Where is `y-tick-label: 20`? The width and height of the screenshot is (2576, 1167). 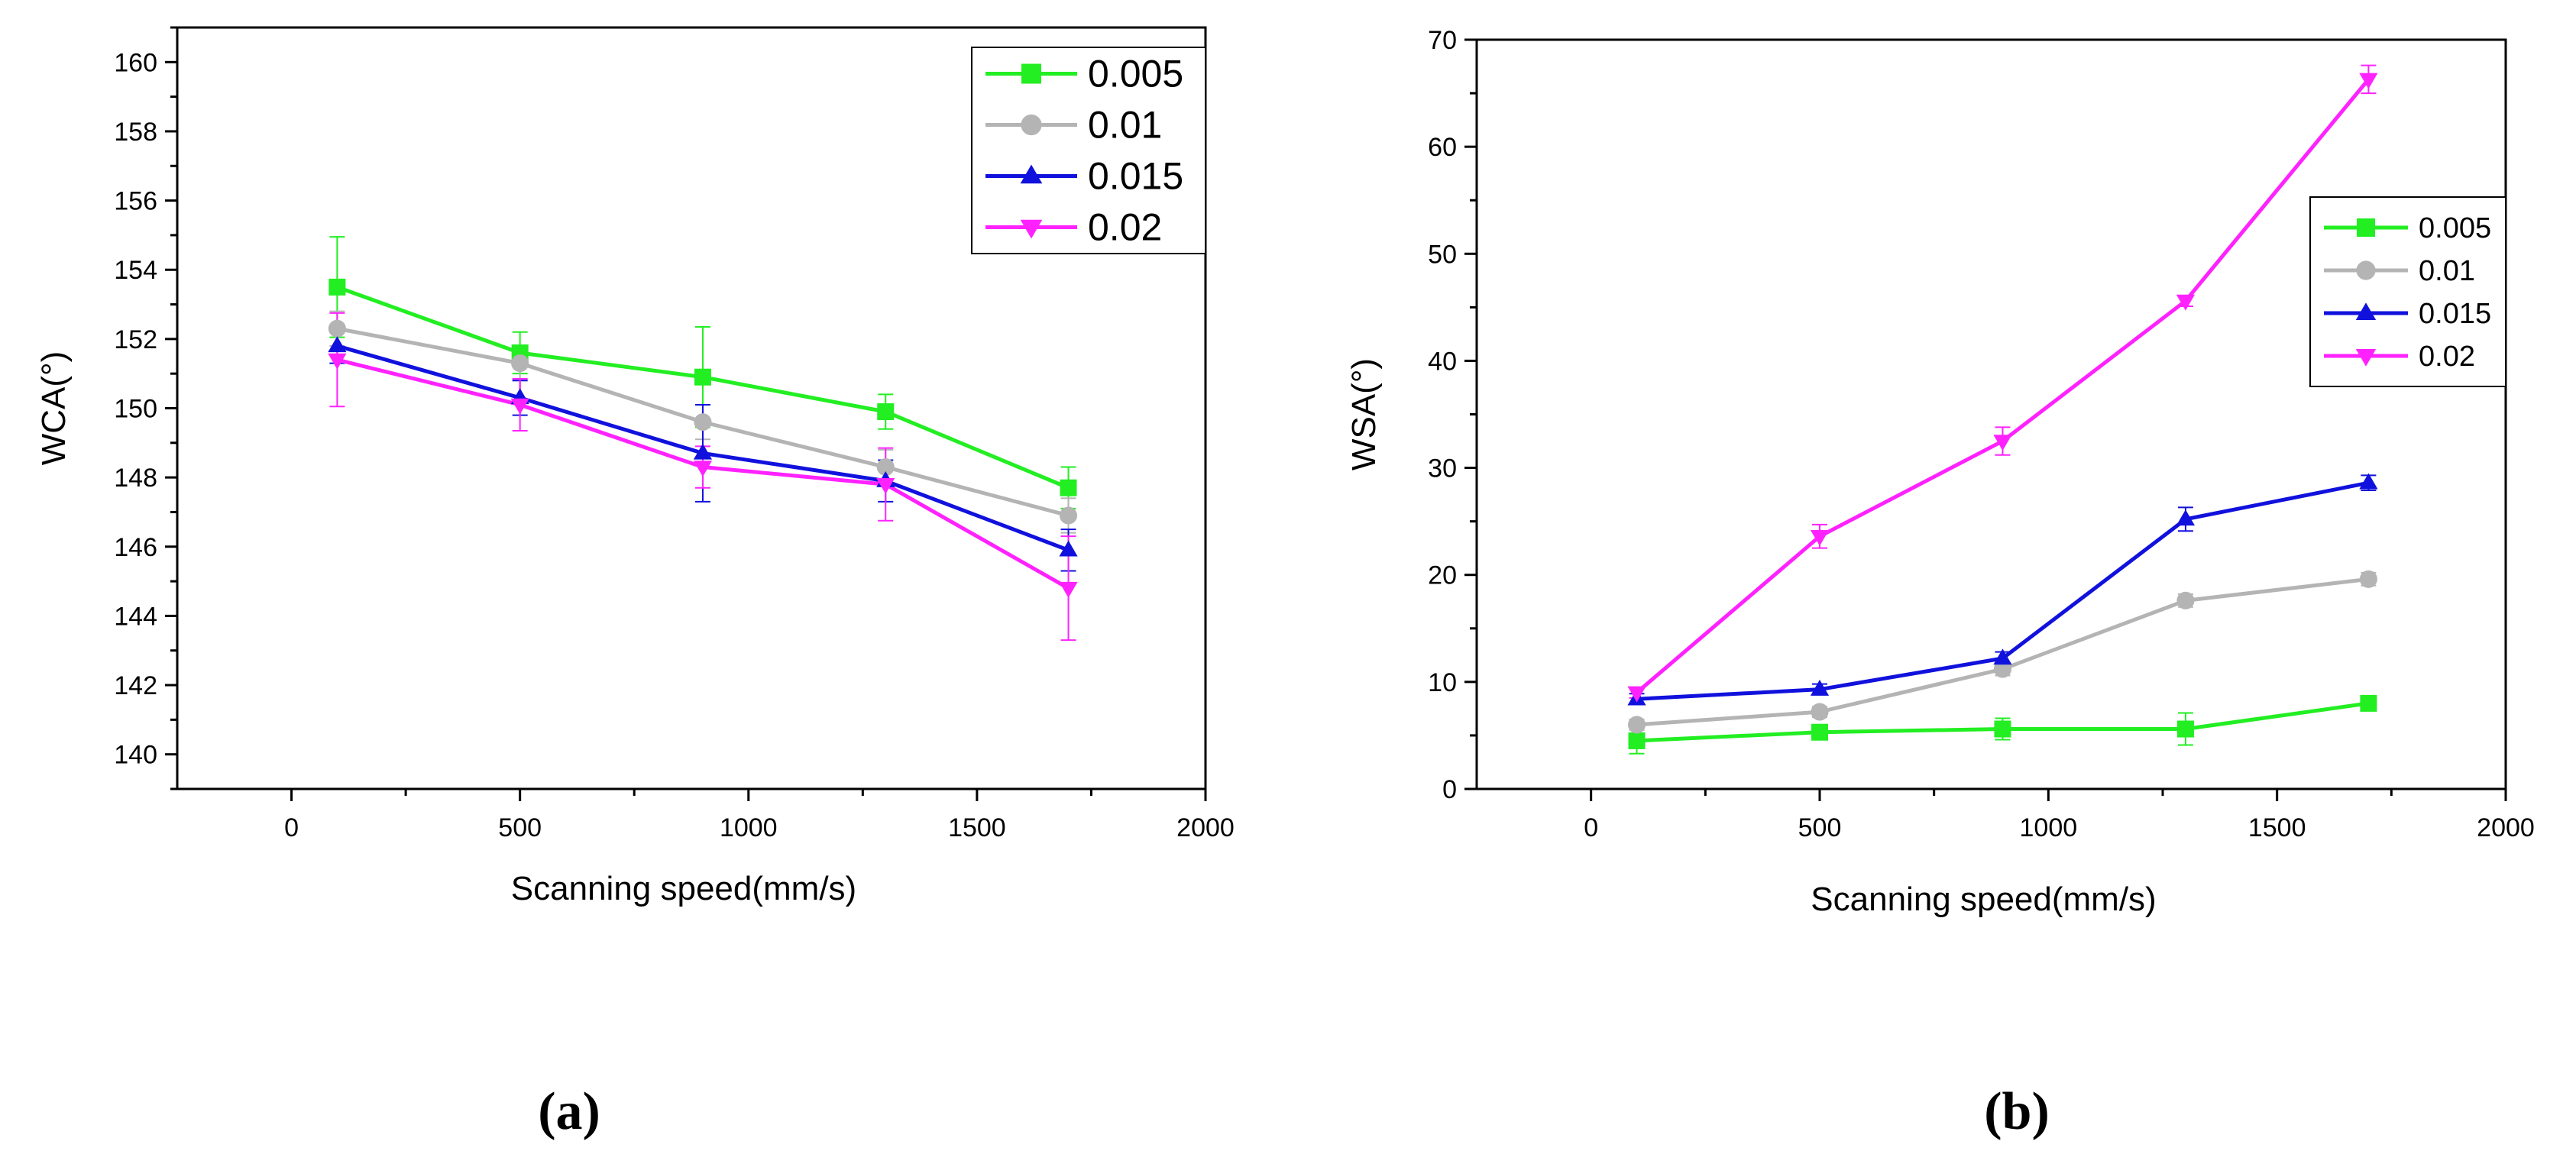 y-tick-label: 20 is located at coordinates (1442, 575).